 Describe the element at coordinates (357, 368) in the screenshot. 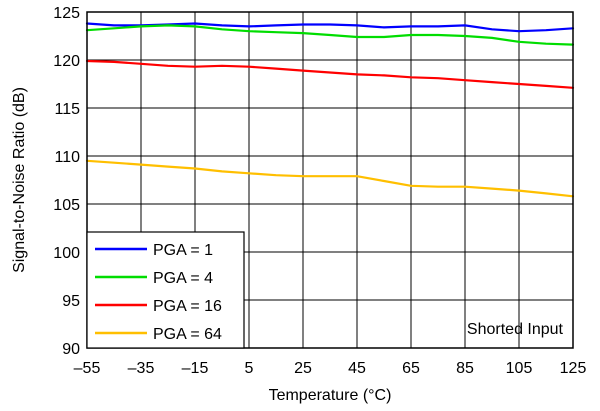

I see `x-tick-label: 45` at that location.